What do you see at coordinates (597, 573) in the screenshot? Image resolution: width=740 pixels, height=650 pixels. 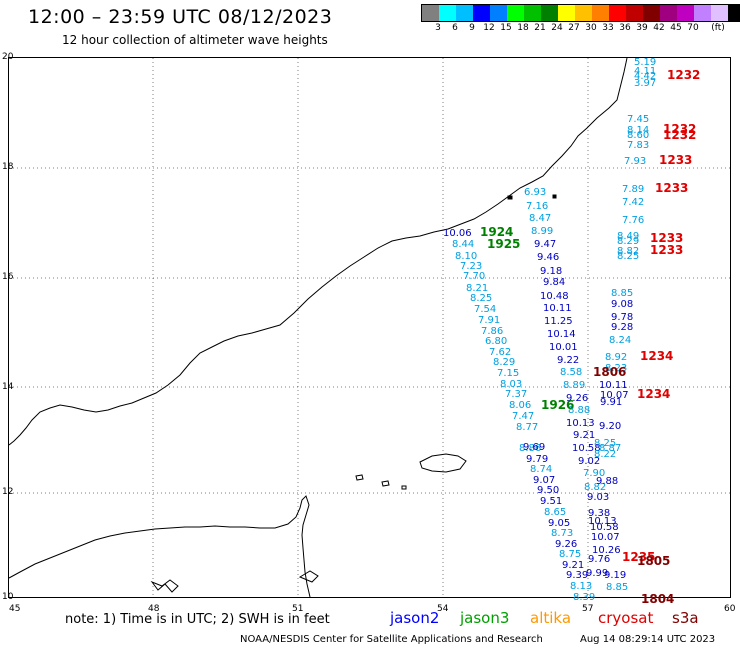 I see `wave-height-label: 9.99` at bounding box center [597, 573].